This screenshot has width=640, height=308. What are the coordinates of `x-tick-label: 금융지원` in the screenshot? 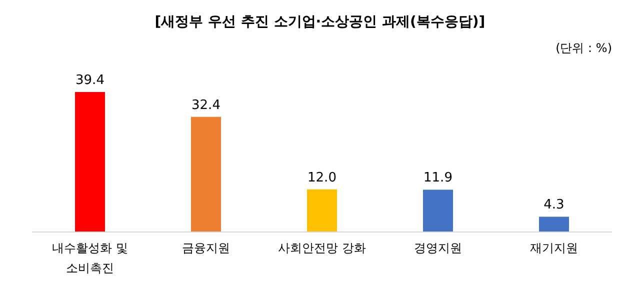 It's located at (206, 248).